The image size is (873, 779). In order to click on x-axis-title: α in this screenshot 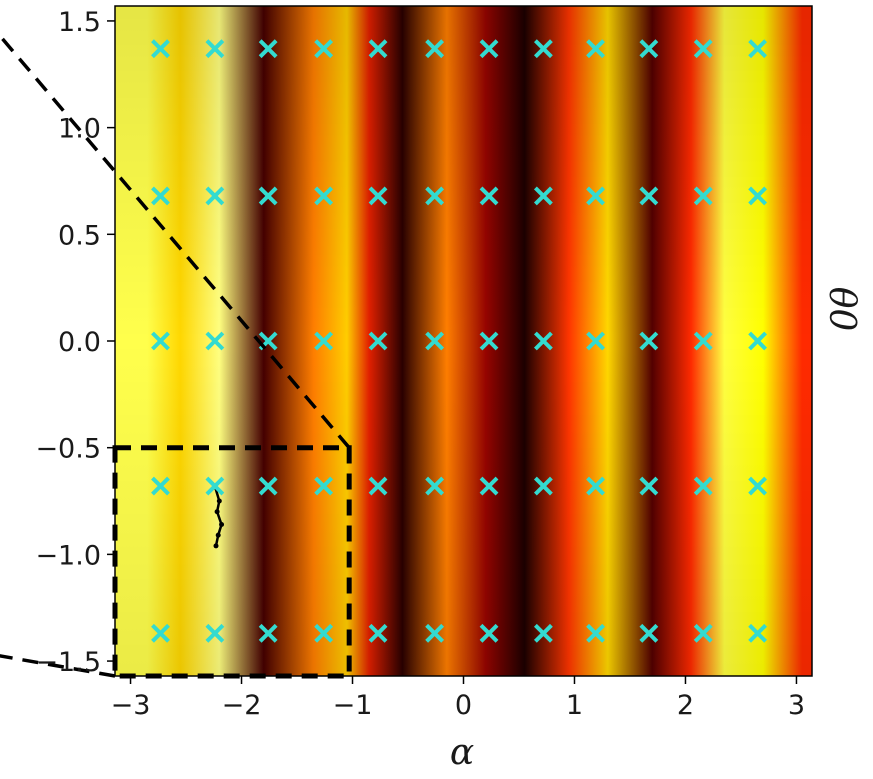, I will do `click(462, 752)`.